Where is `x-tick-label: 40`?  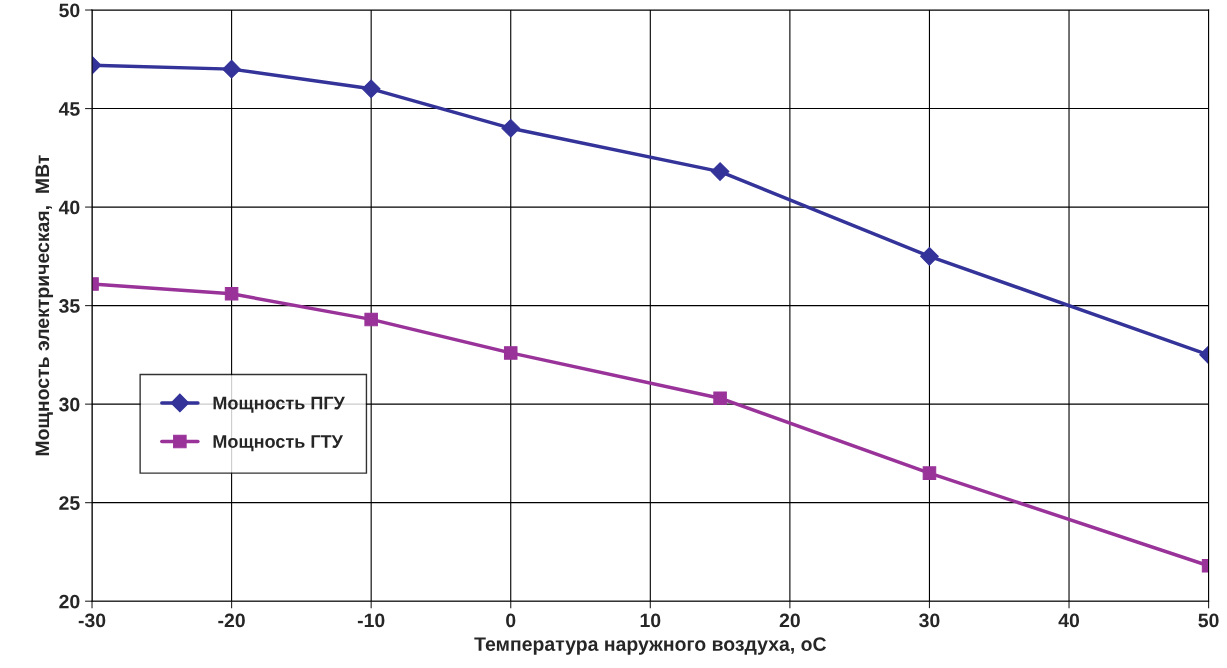
x-tick-label: 40 is located at coordinates (1069, 620).